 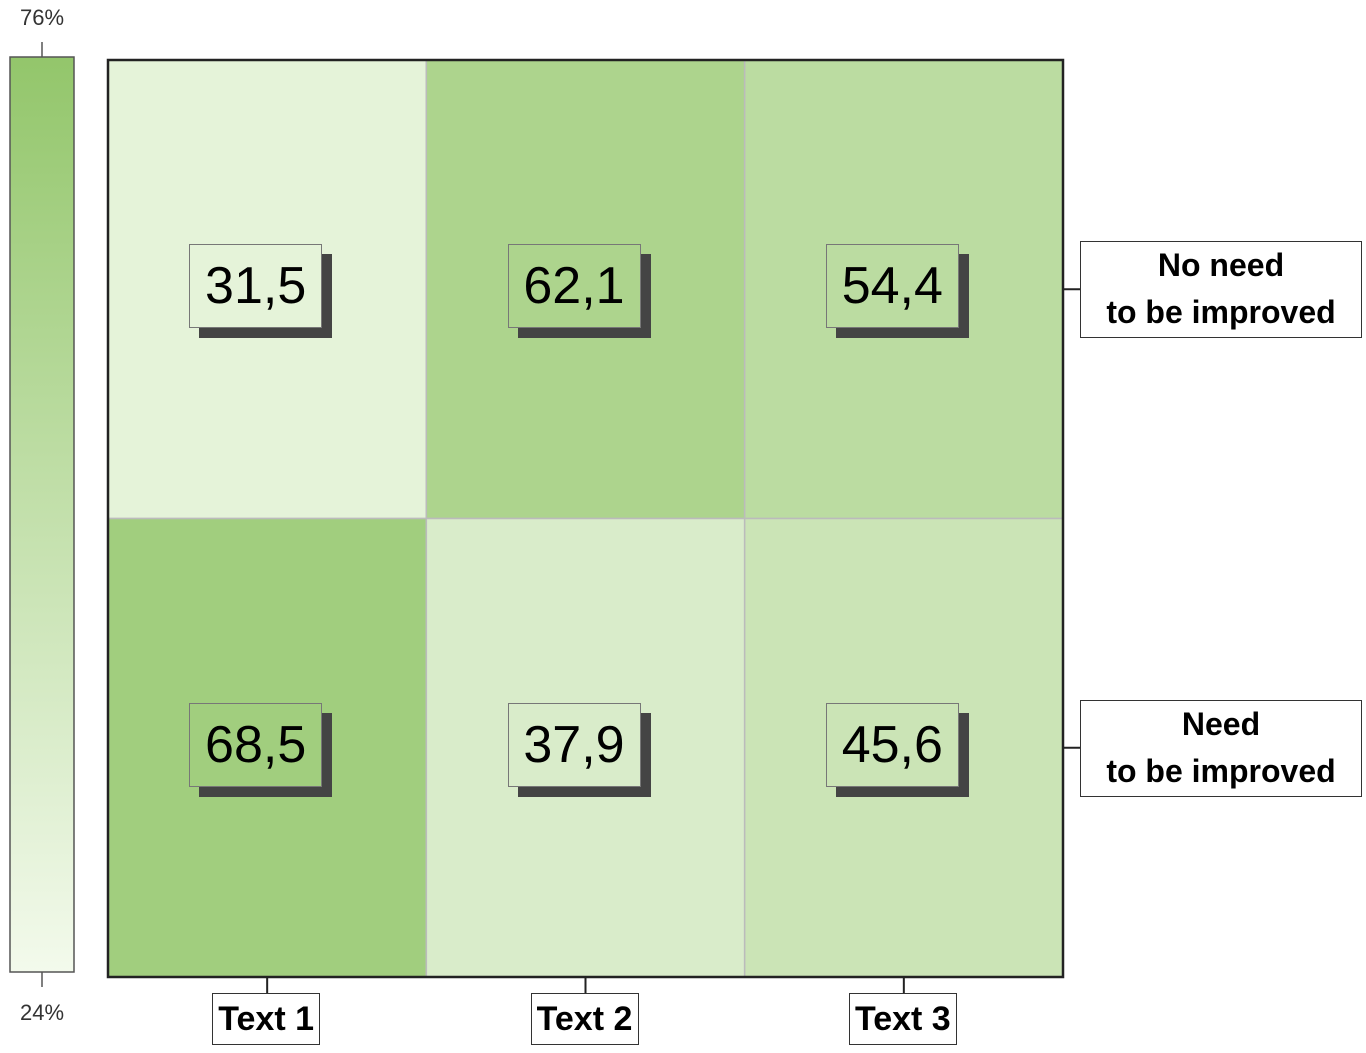 I want to click on x-tick-label: Text 3, so click(x=902, y=1019).